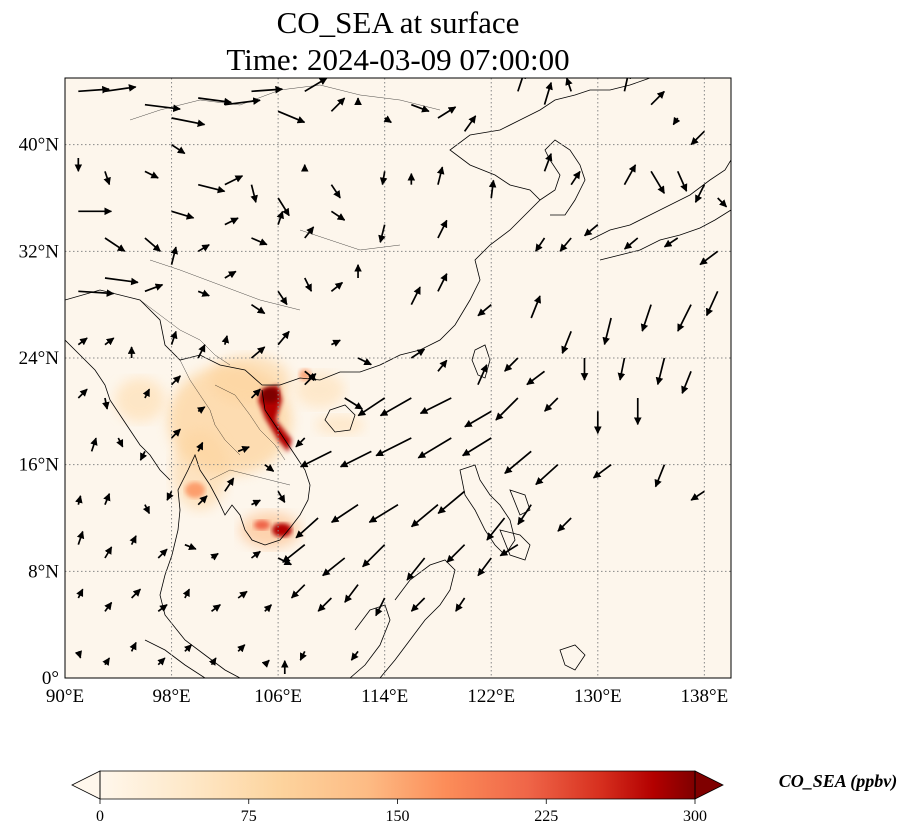 The image size is (916, 836). I want to click on colorbar-label: CO_SEA (ppbv), so click(838, 781).